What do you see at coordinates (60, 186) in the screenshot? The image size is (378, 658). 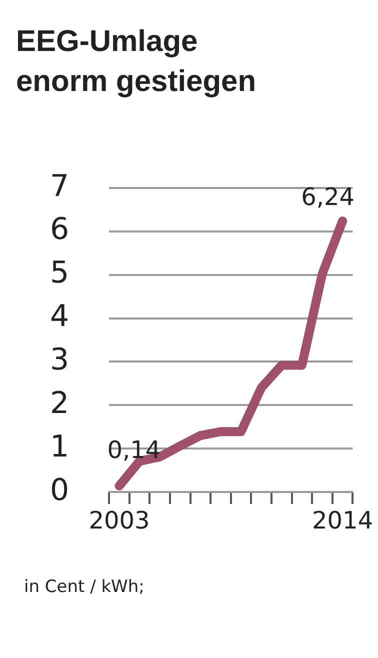 I see `y-tick-label: 7` at bounding box center [60, 186].